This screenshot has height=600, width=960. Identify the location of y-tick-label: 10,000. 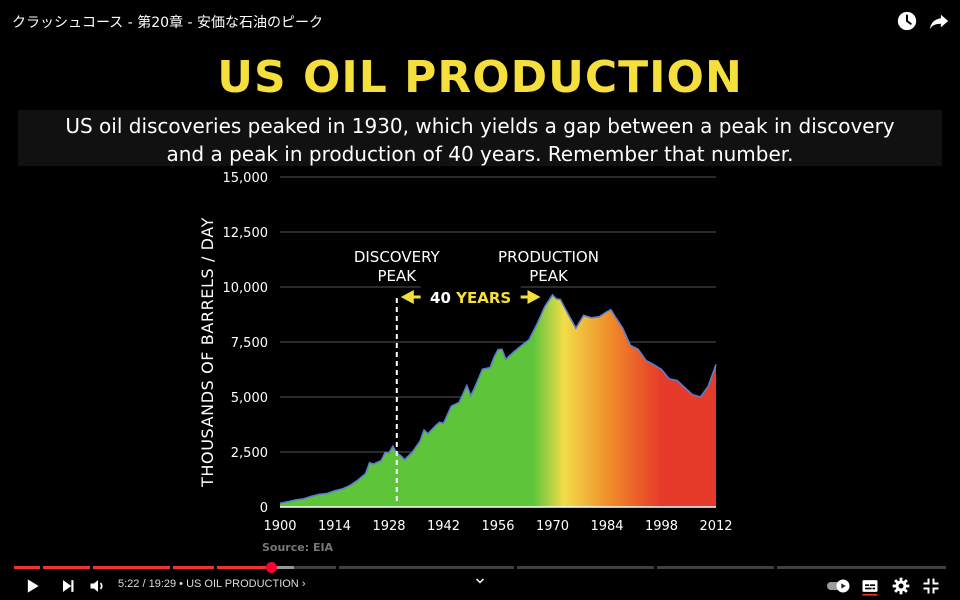
(246, 288).